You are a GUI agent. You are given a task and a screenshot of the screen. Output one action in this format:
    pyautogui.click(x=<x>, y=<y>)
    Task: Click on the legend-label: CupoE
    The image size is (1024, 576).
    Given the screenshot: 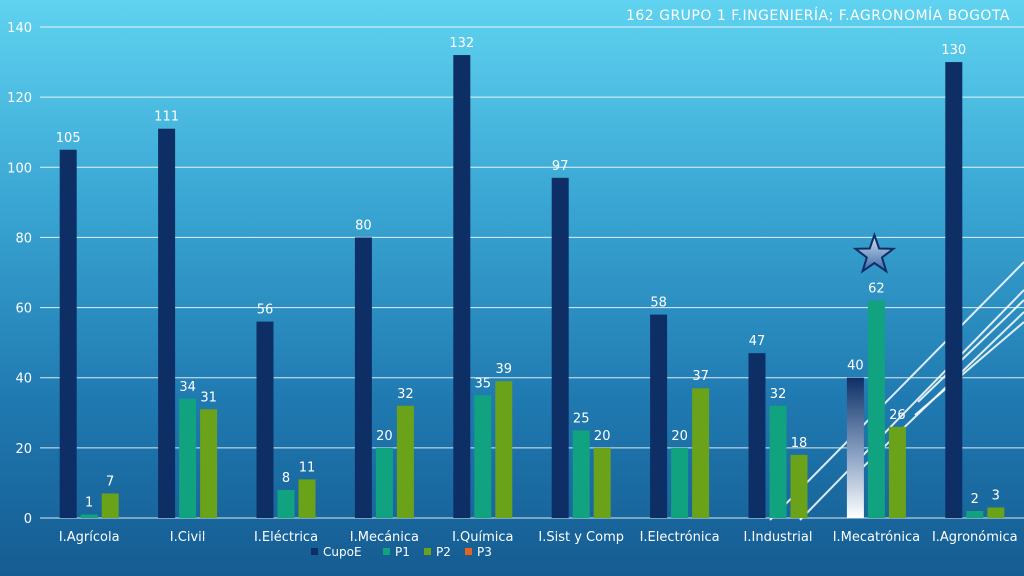 What is the action you would take?
    pyautogui.click(x=342, y=552)
    